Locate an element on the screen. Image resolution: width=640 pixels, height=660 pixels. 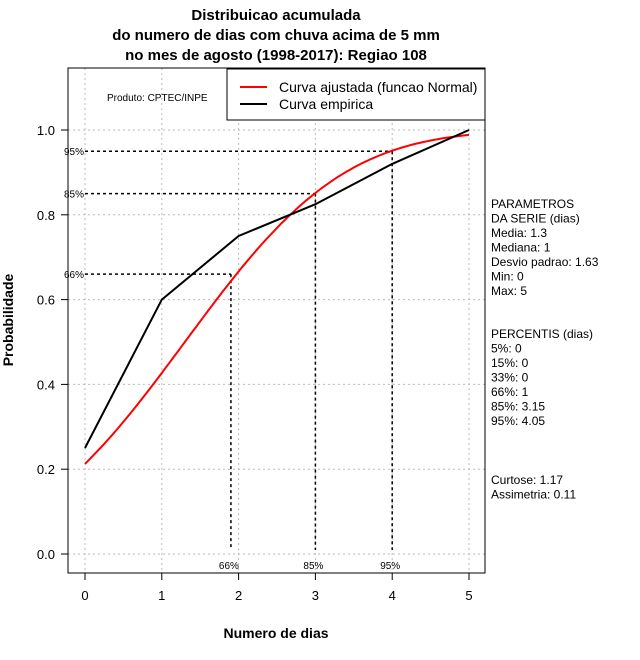
percentile-label-x: 95% is located at coordinates (390, 566).